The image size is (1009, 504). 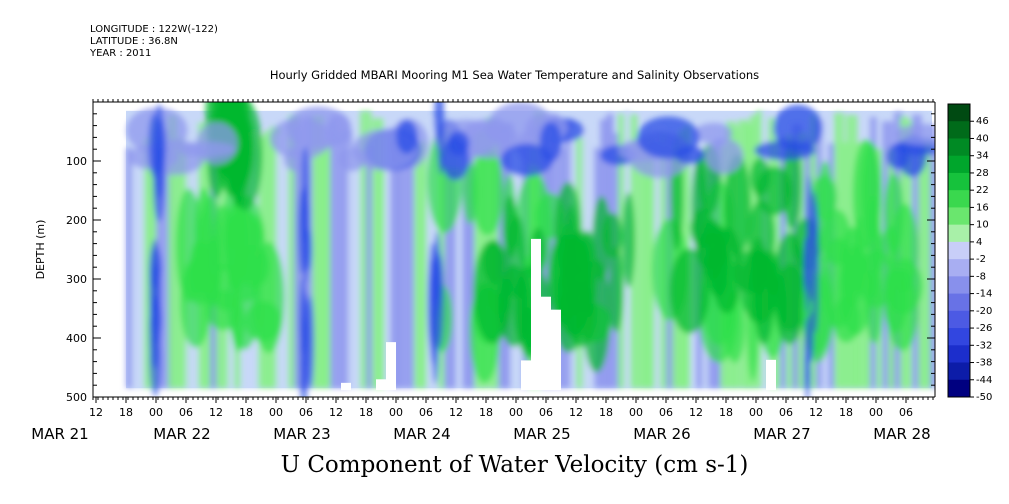 What do you see at coordinates (421, 434) in the screenshot?
I see `x-day-label: MAR 24` at bounding box center [421, 434].